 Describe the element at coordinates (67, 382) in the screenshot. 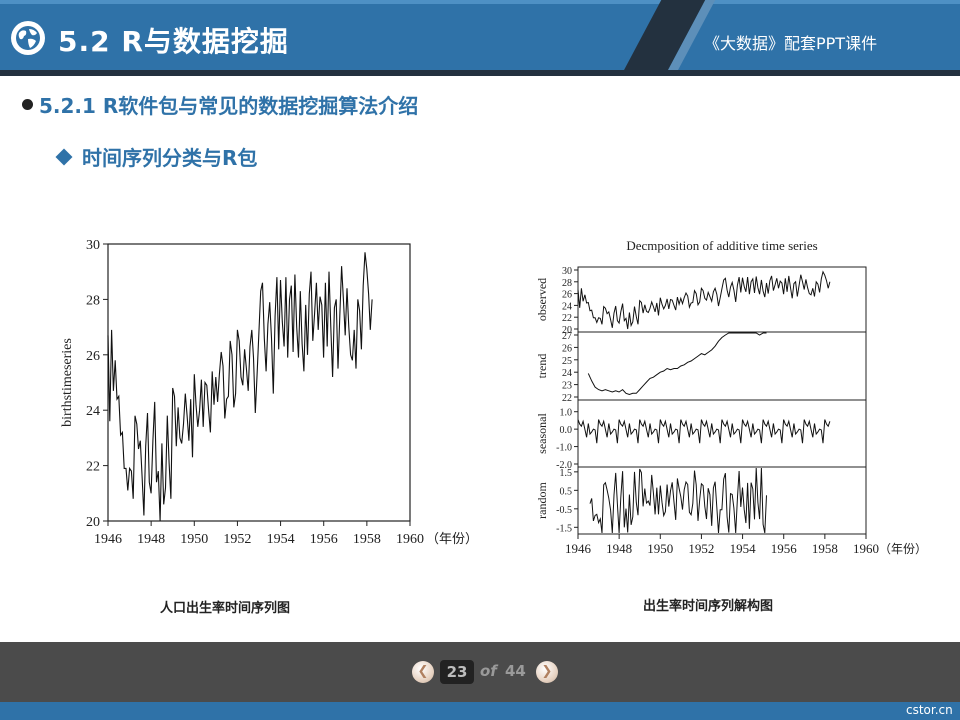

I see `y-axis-title: birthstimeseries` at that location.